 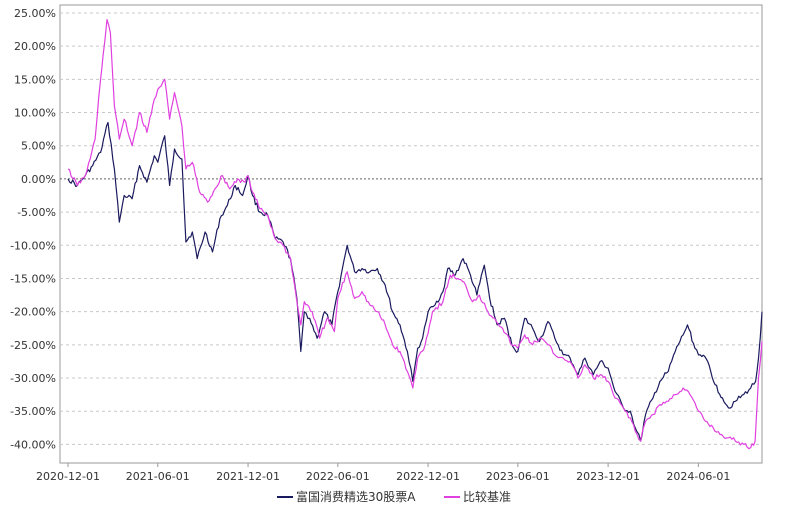 What do you see at coordinates (33, 345) in the screenshot?
I see `y-tick-label: -25.00%` at bounding box center [33, 345].